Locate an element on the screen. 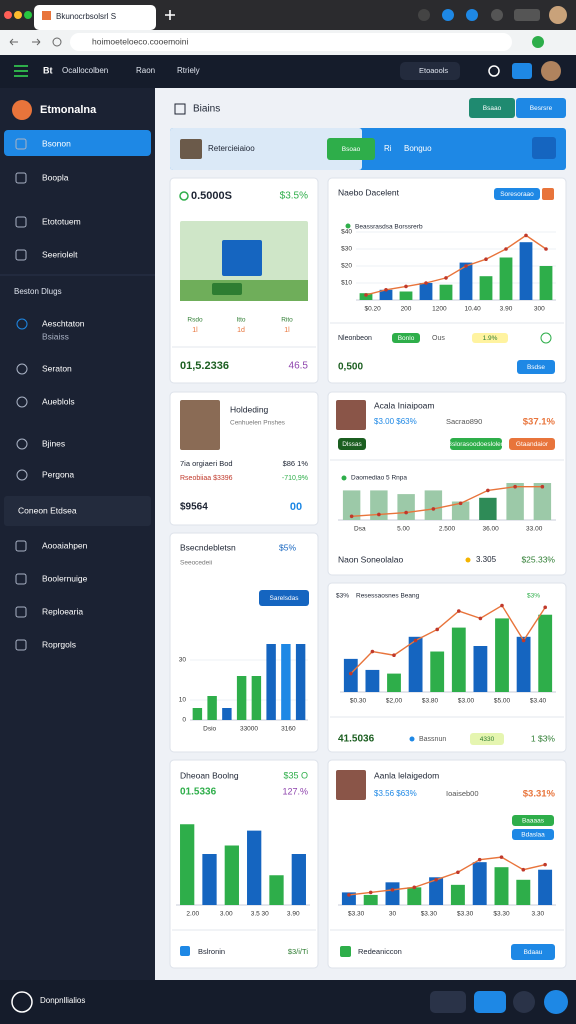 Image resolution: width=576 pixels, height=1024 pixels. search-text: Etoaools is located at coordinates (433, 70).